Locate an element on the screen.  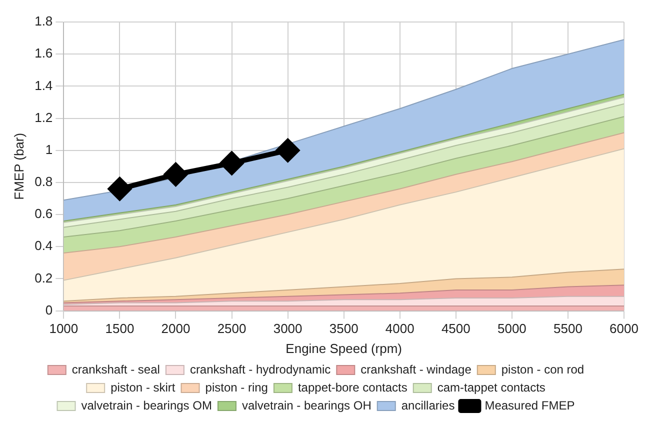
x-tick-label: 6000 is located at coordinates (624, 328).